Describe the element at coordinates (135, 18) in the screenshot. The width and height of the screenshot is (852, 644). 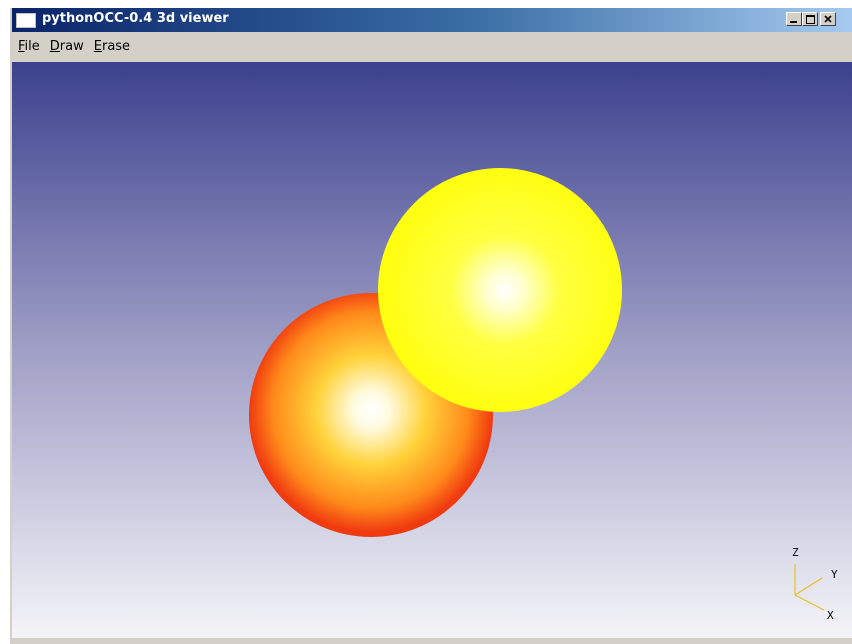
I see `window-title: pythonOCC-0.4 3d viewer` at that location.